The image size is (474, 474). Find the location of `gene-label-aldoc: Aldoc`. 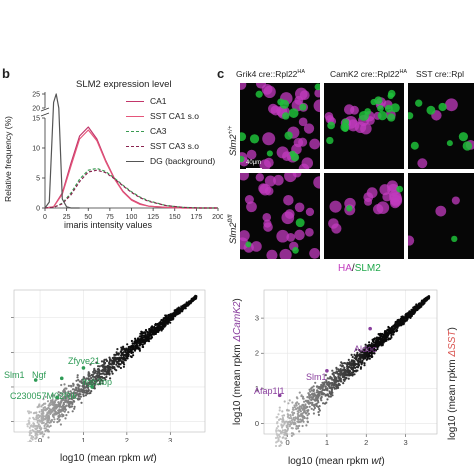

gene-label-aldoc: Aldoc is located at coordinates (365, 349).